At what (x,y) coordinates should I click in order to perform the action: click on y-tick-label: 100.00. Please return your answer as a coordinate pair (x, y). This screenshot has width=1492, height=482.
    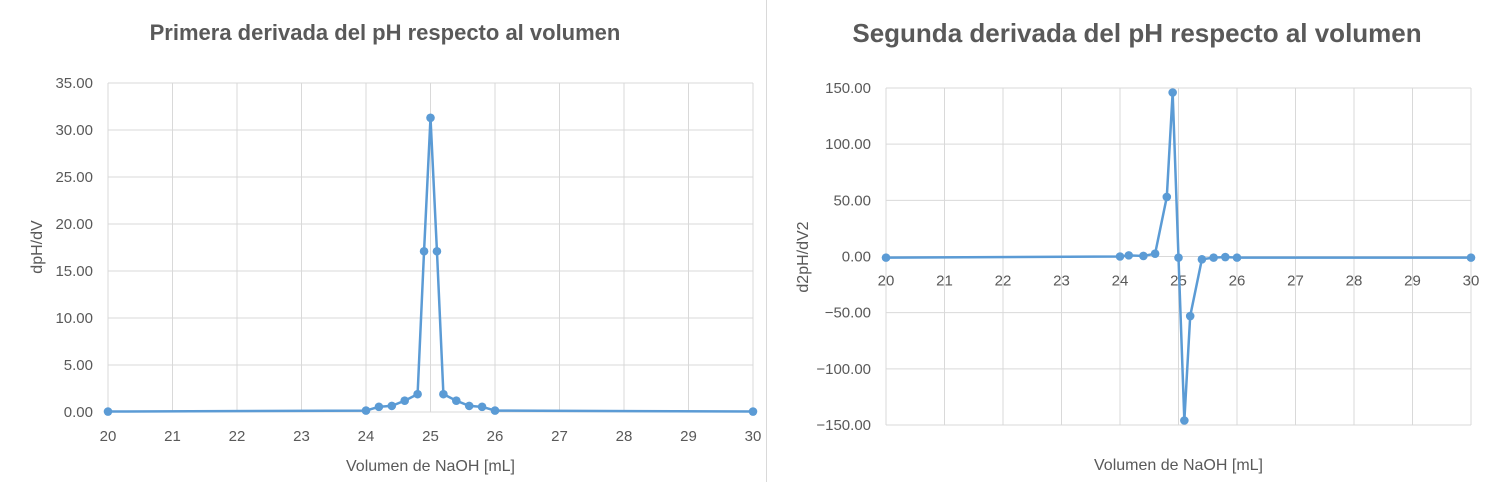
    Looking at the image, I should click on (848, 144).